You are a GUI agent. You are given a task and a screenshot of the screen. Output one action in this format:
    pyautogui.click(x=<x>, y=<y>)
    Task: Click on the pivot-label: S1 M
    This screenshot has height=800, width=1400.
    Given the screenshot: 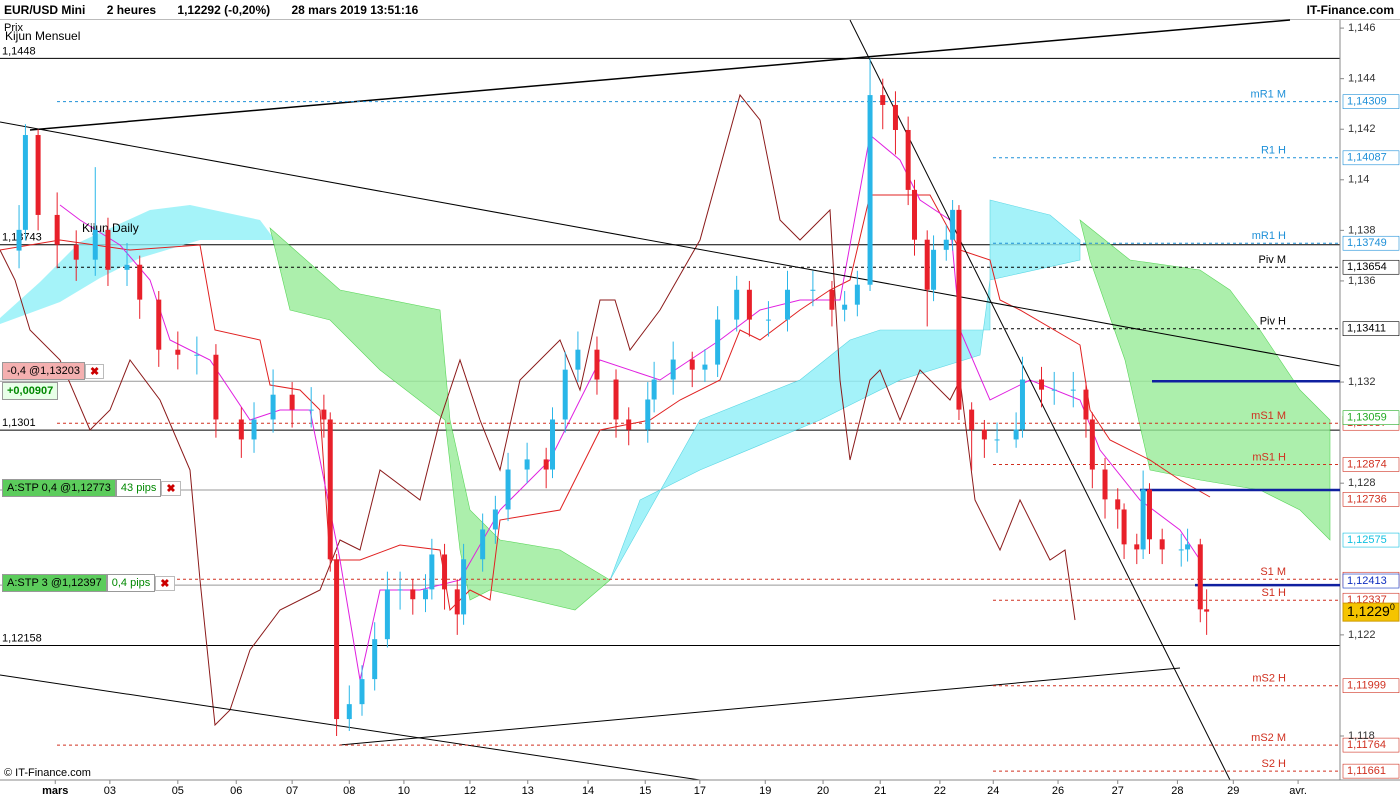 What is the action you would take?
    pyautogui.click(x=1273, y=572)
    